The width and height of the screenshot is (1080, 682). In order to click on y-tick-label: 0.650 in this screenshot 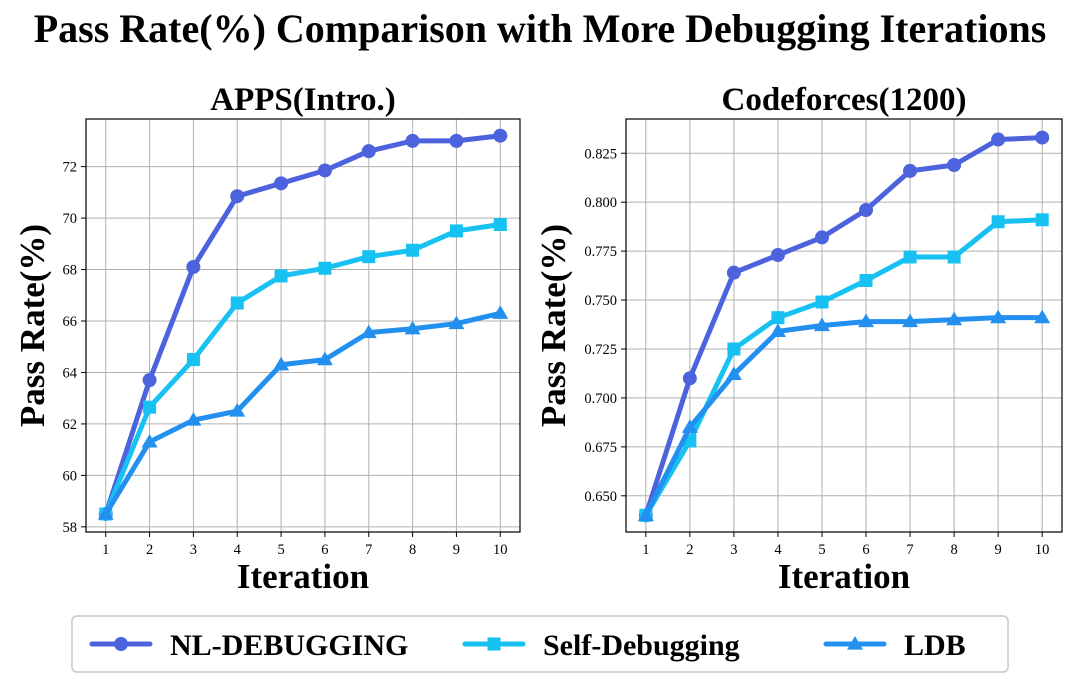, I will do `click(600, 497)`.